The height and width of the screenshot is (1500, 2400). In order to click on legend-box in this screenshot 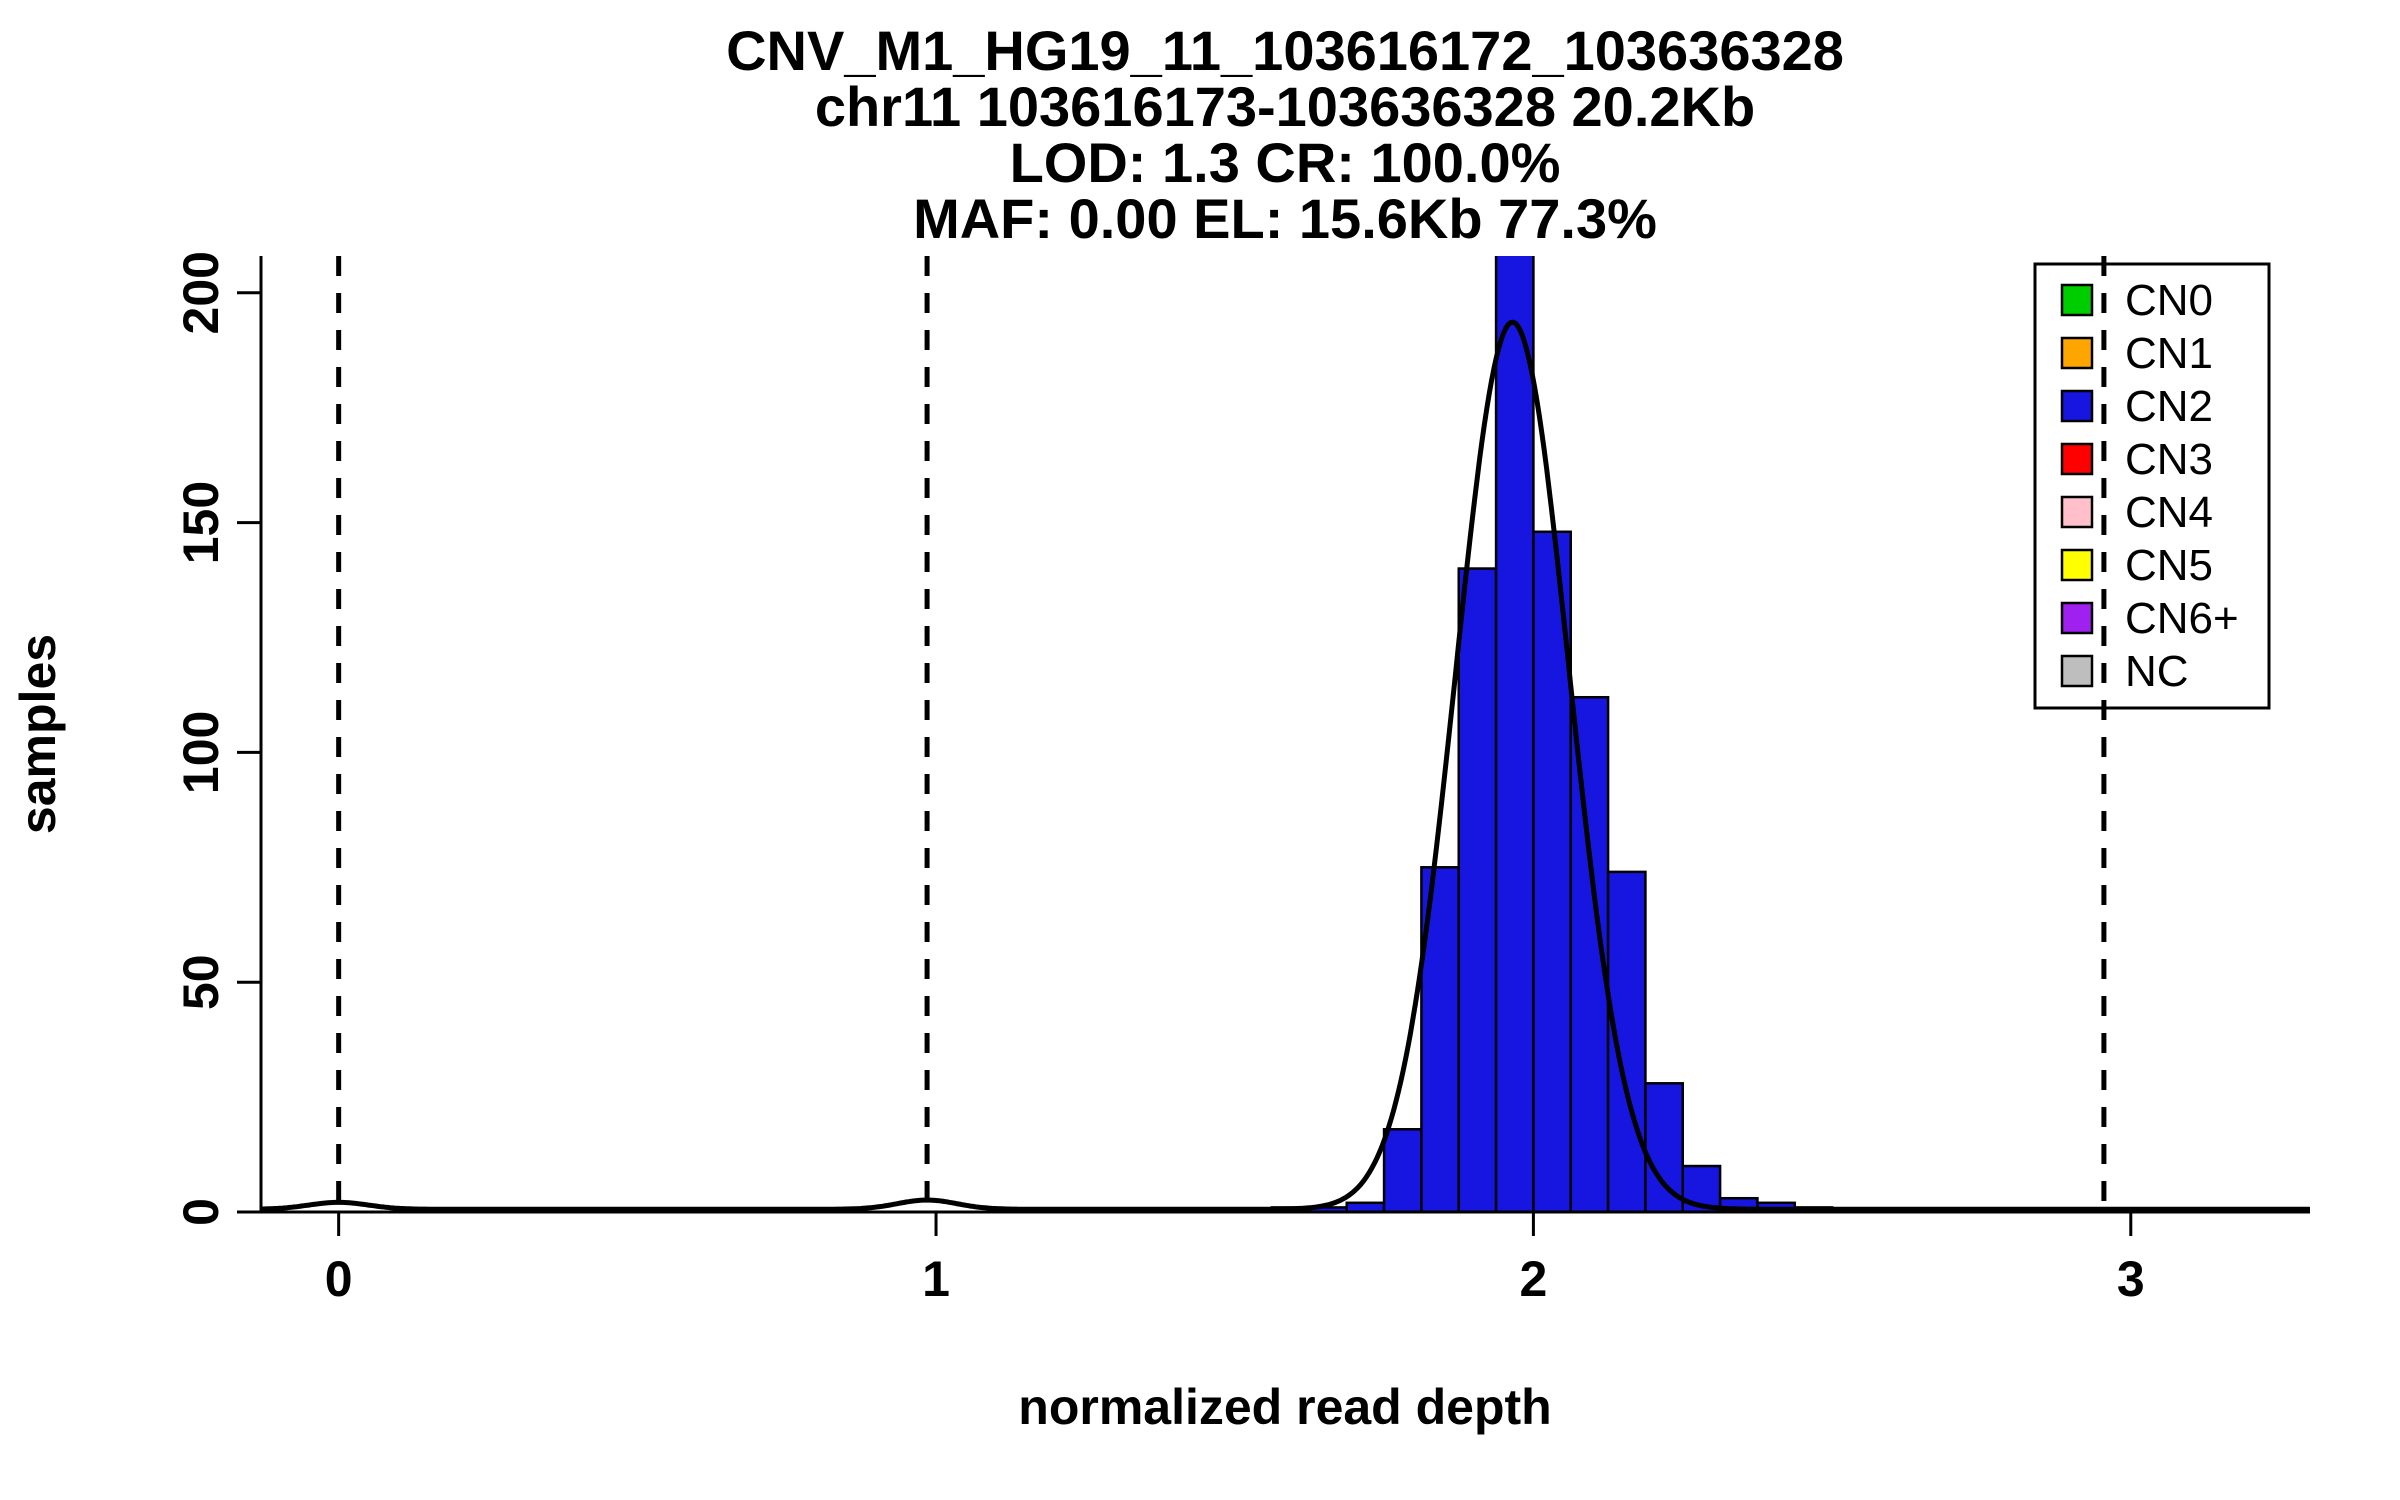, I will do `click(2152, 486)`.